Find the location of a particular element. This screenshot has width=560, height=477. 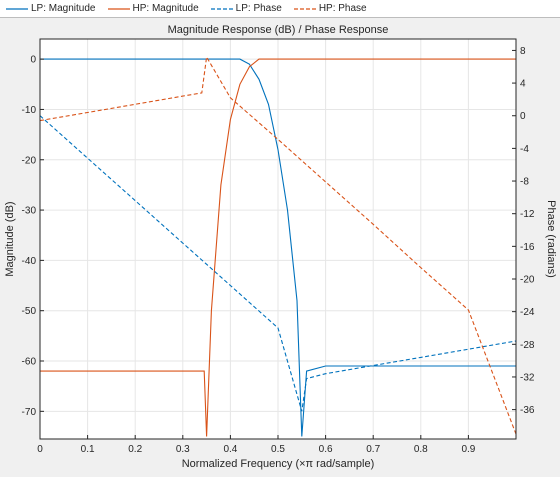

y2-tick-label: -12 is located at coordinates (527, 214).